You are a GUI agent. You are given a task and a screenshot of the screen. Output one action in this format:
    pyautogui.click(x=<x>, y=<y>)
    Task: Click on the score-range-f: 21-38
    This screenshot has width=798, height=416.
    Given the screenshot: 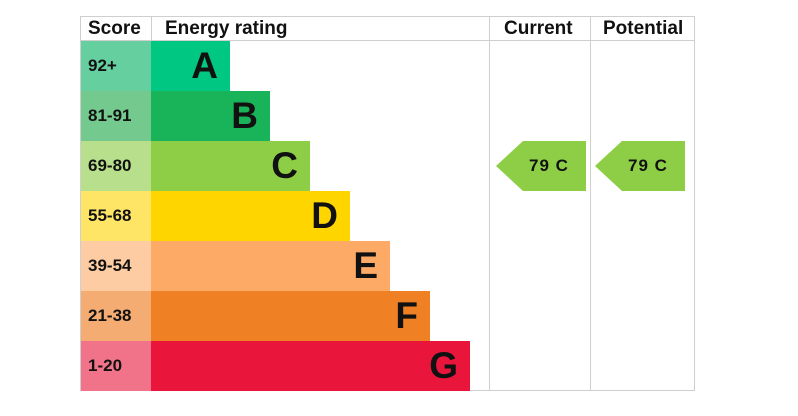 What is the action you would take?
    pyautogui.click(x=116, y=316)
    